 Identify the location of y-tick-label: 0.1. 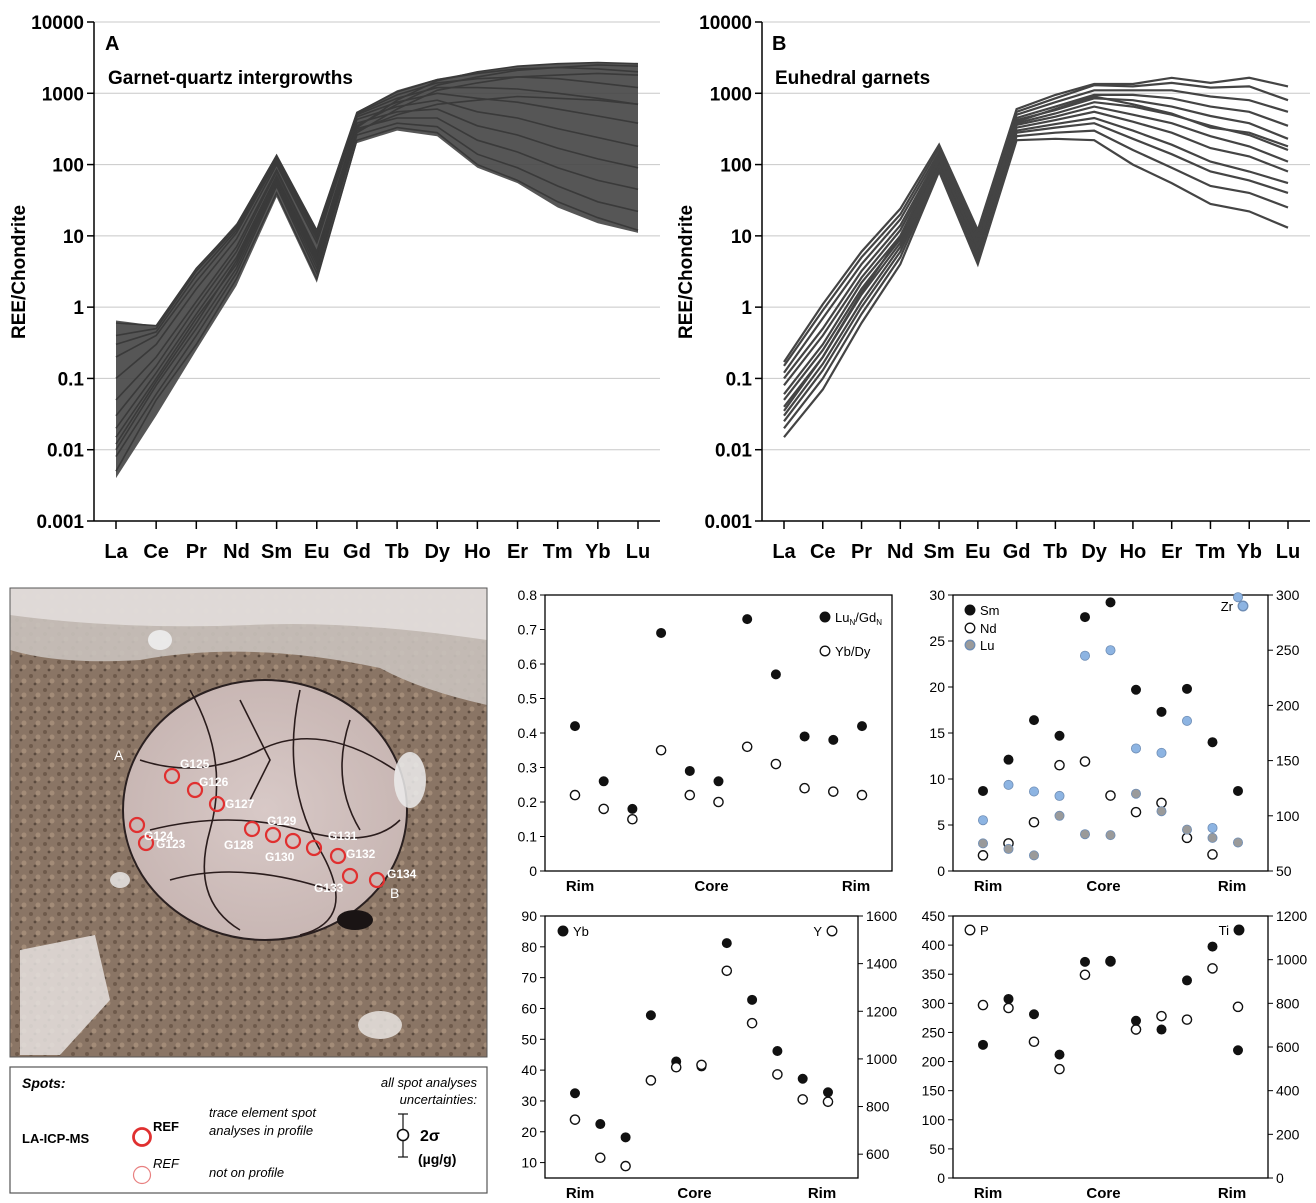
(739, 379).